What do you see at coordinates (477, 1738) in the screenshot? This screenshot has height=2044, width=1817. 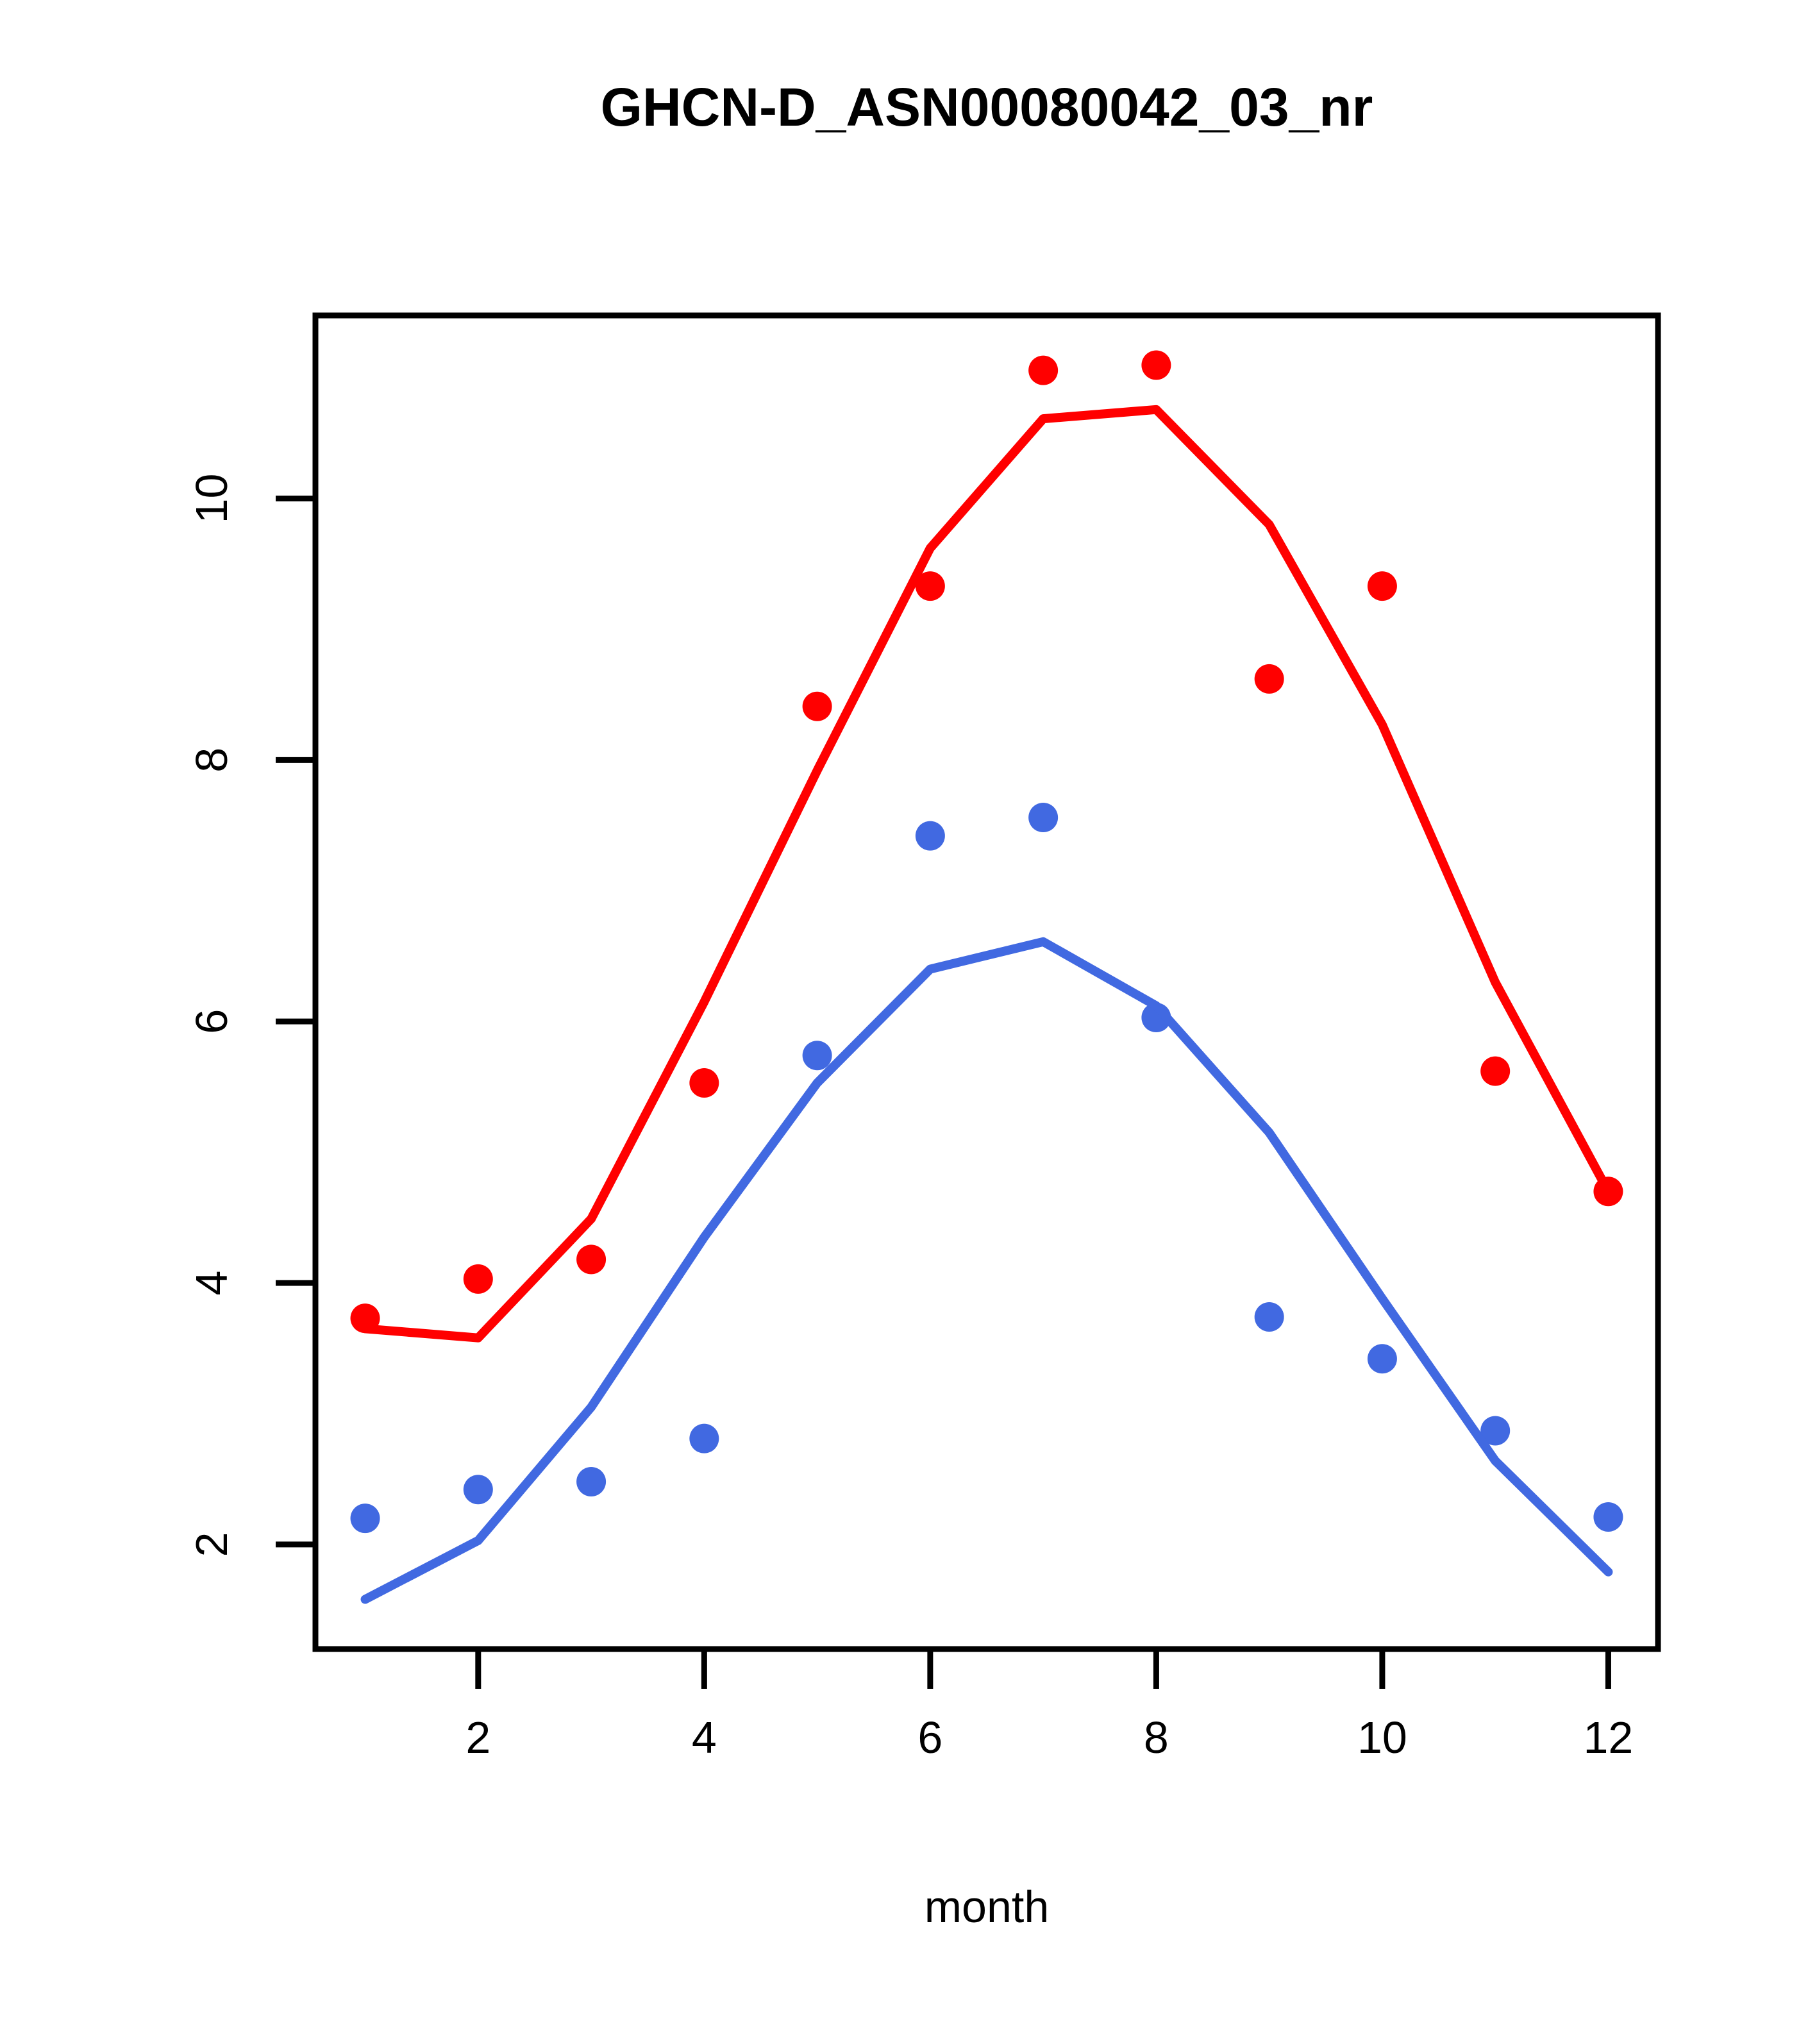 I see `x-tick-label: 2` at bounding box center [477, 1738].